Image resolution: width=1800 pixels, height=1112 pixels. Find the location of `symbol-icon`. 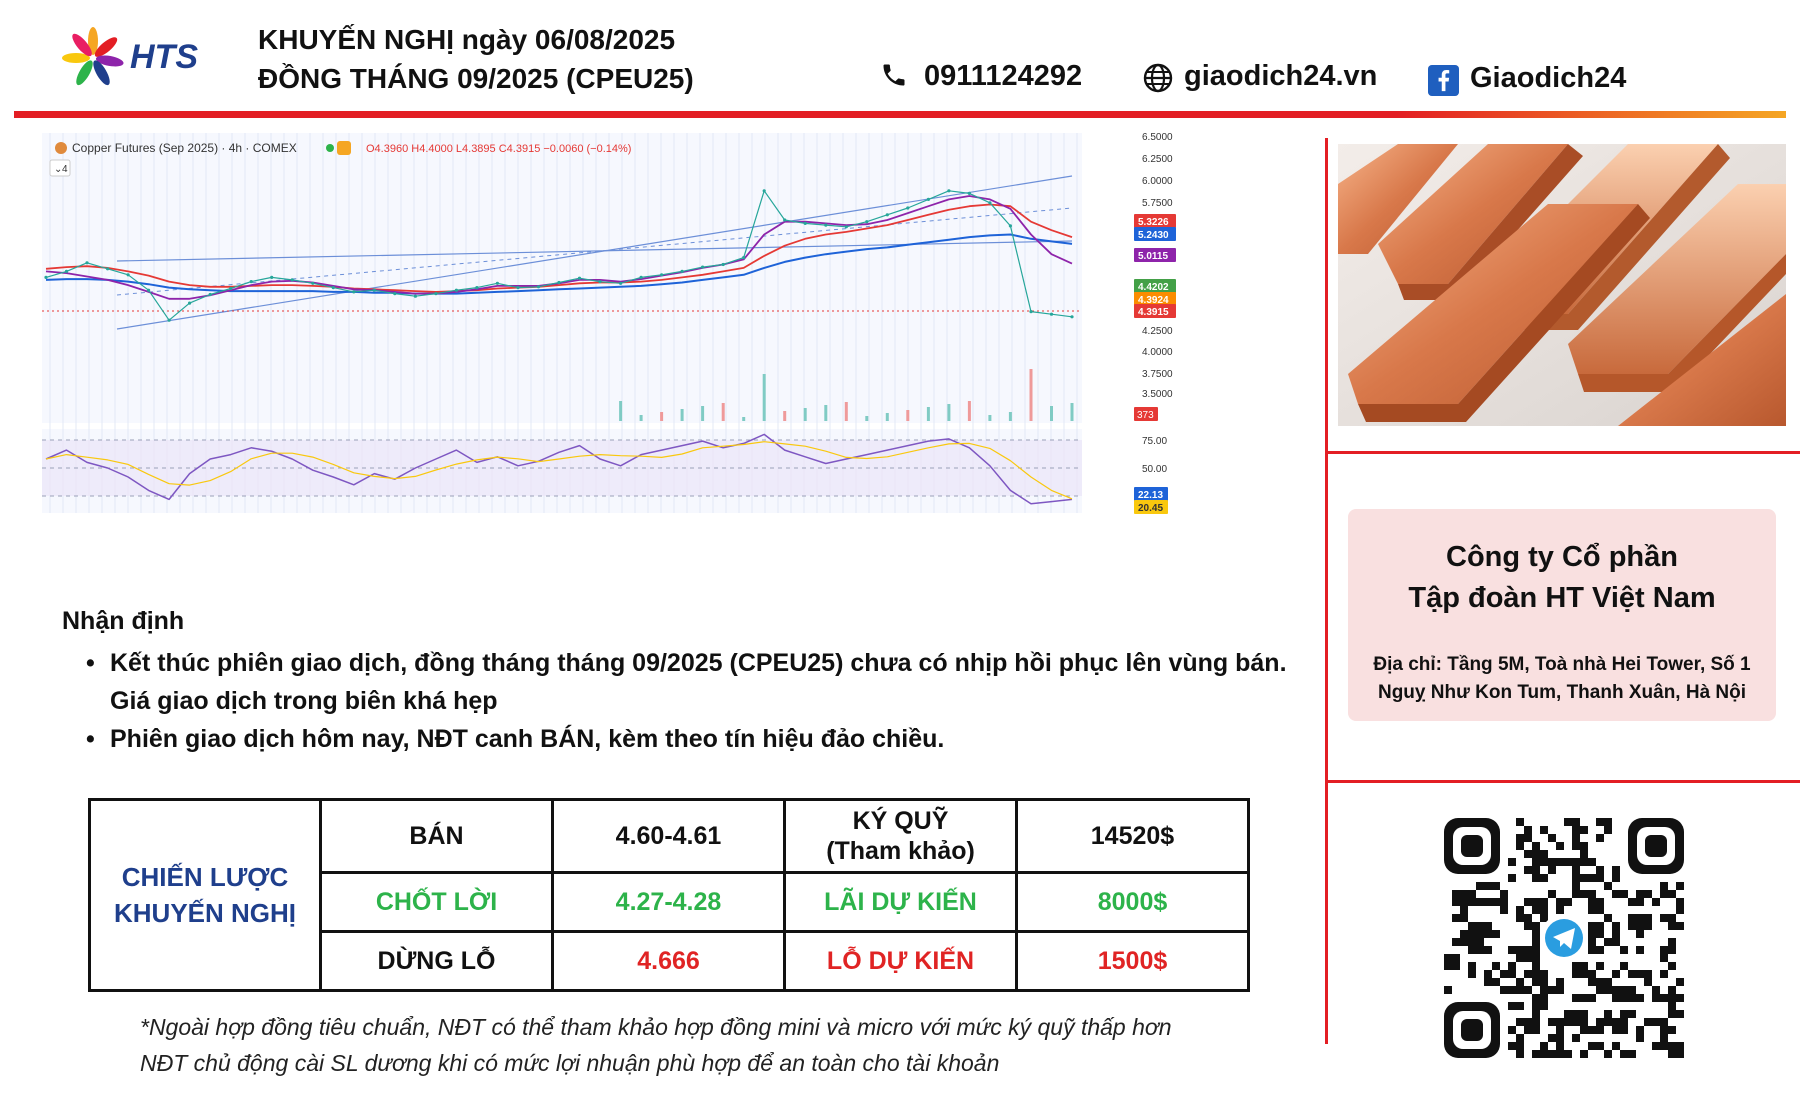

symbol-icon is located at coordinates (61, 148).